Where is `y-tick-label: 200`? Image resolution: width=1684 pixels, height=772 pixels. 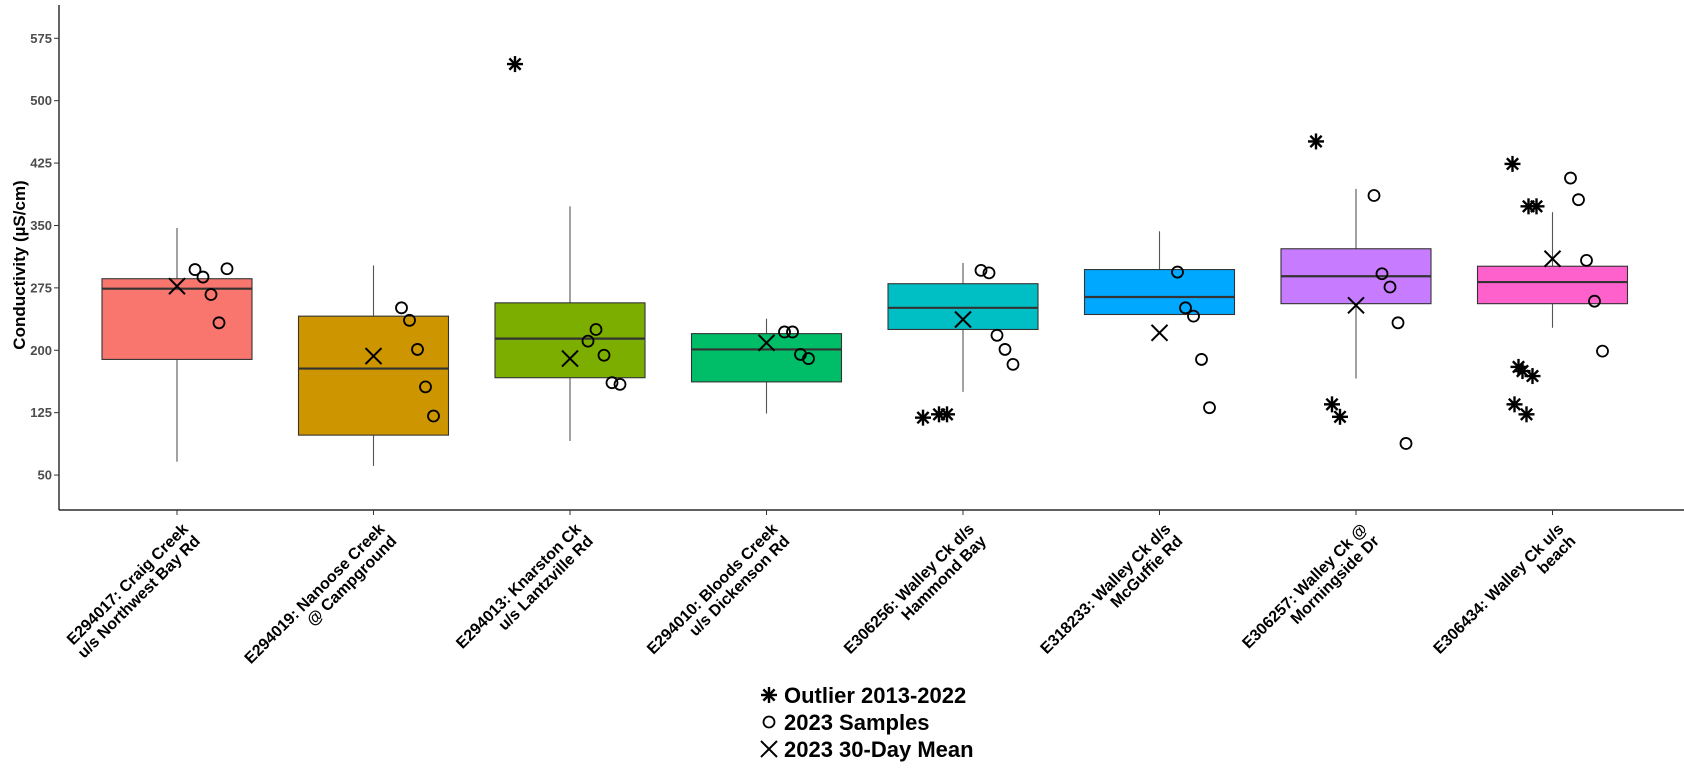 y-tick-label: 200 is located at coordinates (41, 350).